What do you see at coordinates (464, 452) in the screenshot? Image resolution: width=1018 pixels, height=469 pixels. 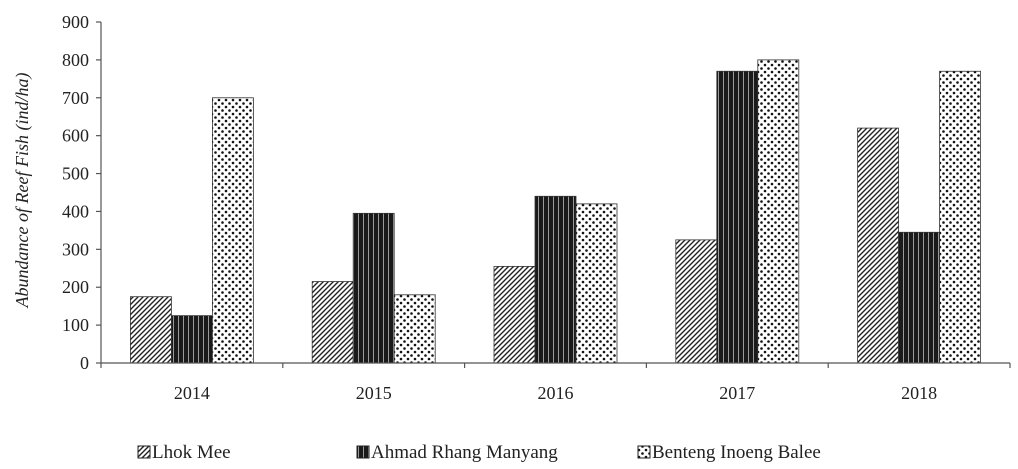 I see `legend-label: Ahmad Rhang Manyang` at bounding box center [464, 452].